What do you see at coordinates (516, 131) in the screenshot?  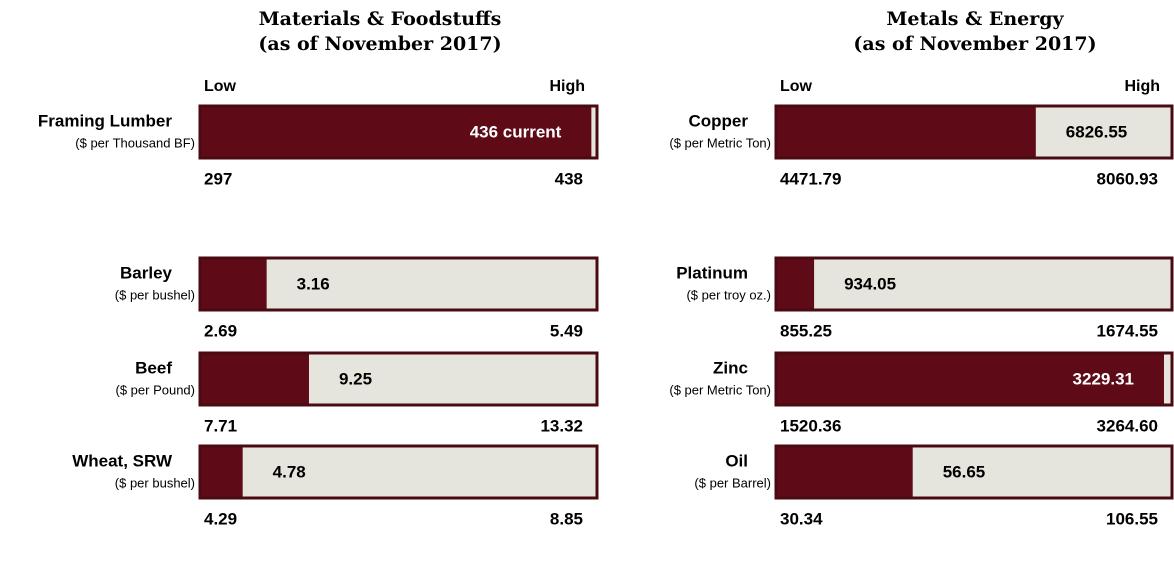 I see `value-label: 436 current` at bounding box center [516, 131].